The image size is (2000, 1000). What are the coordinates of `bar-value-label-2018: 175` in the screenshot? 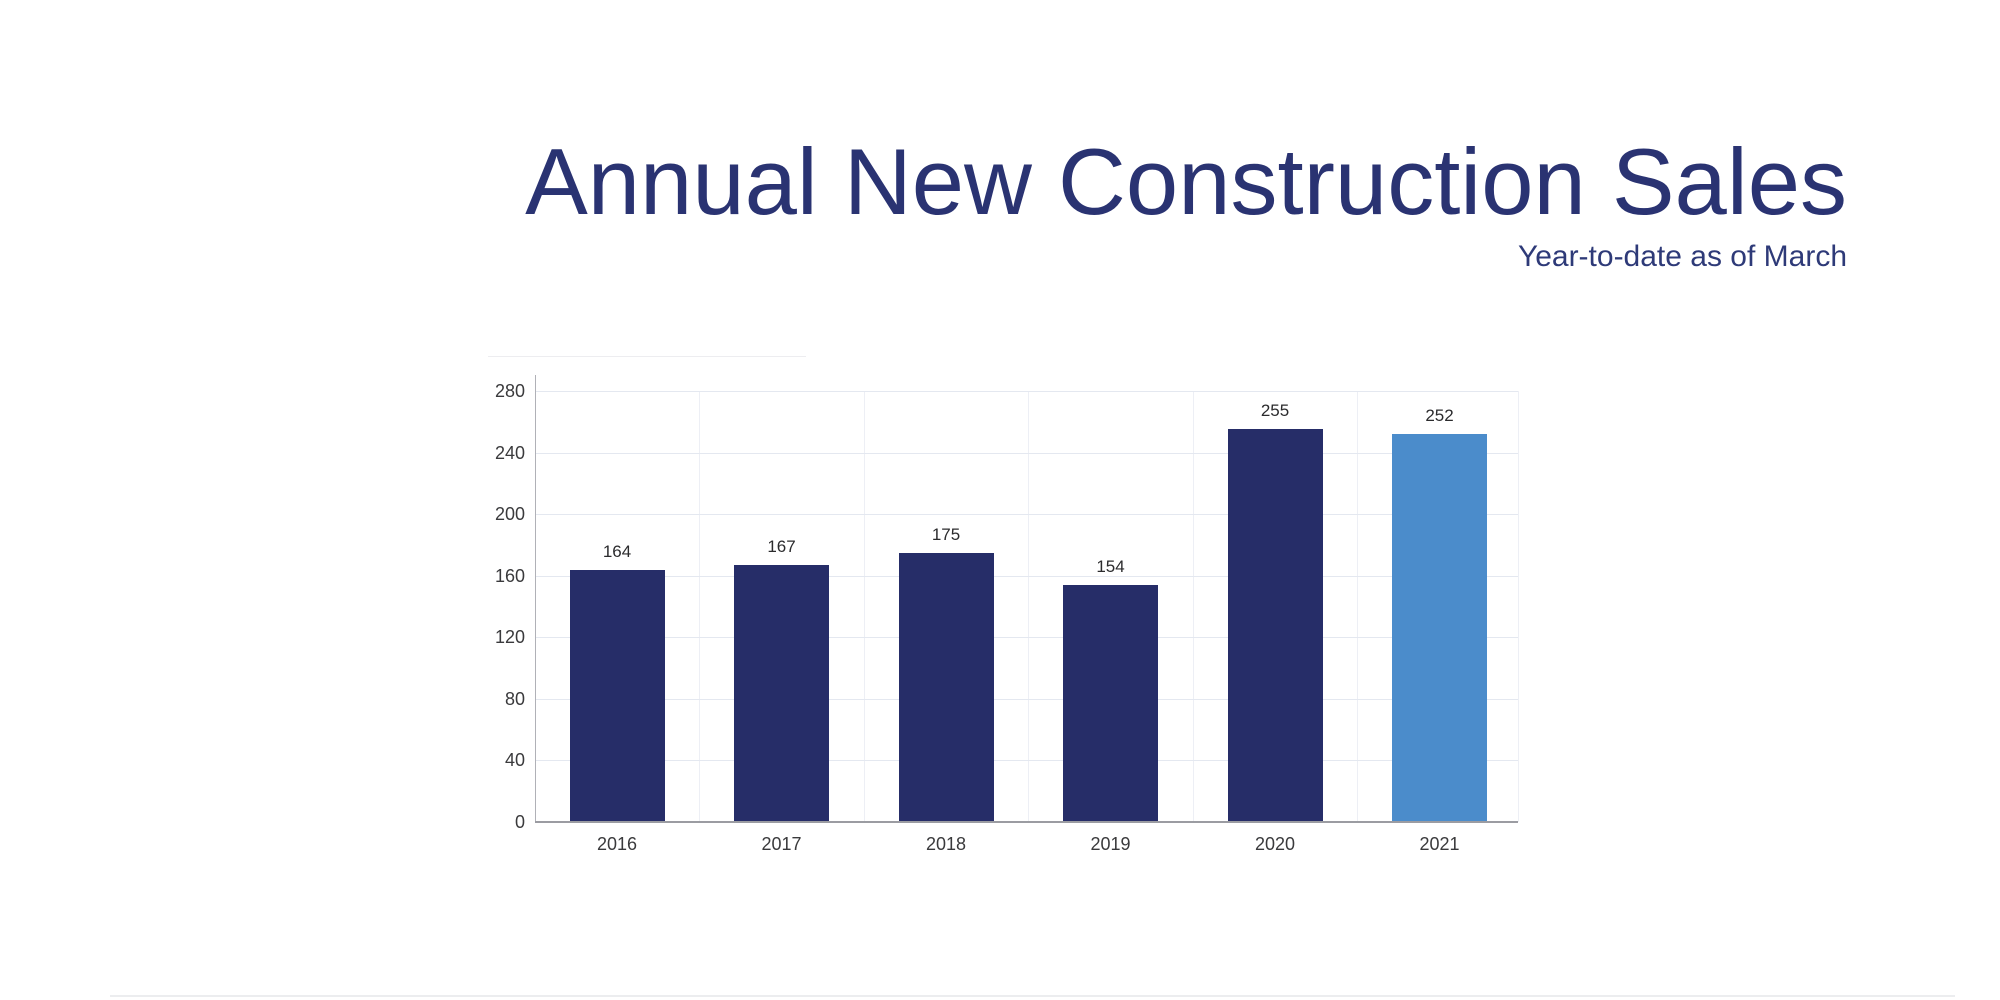 It's located at (946, 534).